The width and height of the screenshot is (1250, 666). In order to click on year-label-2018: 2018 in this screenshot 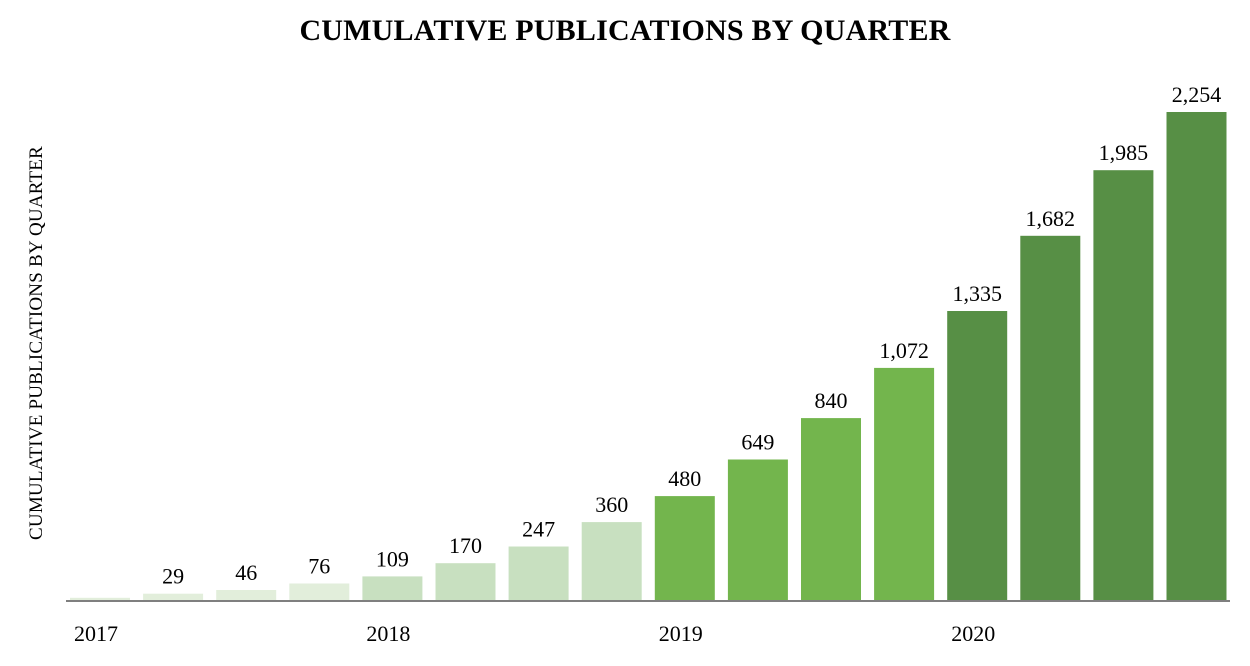, I will do `click(388, 633)`.